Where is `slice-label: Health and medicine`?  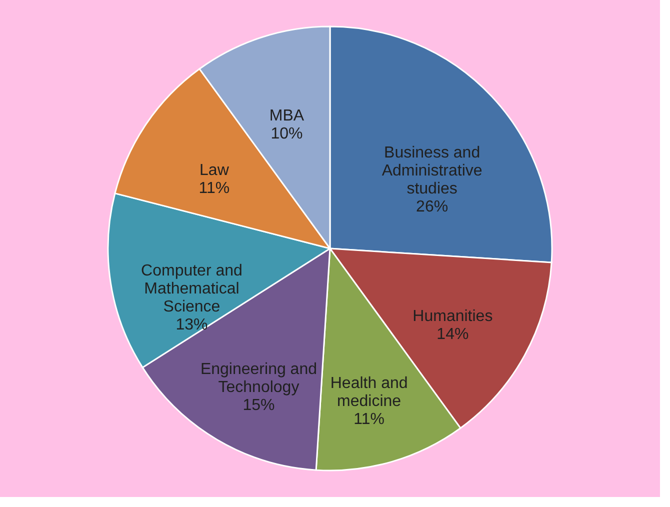 slice-label: Health and medicine is located at coordinates (369, 392).